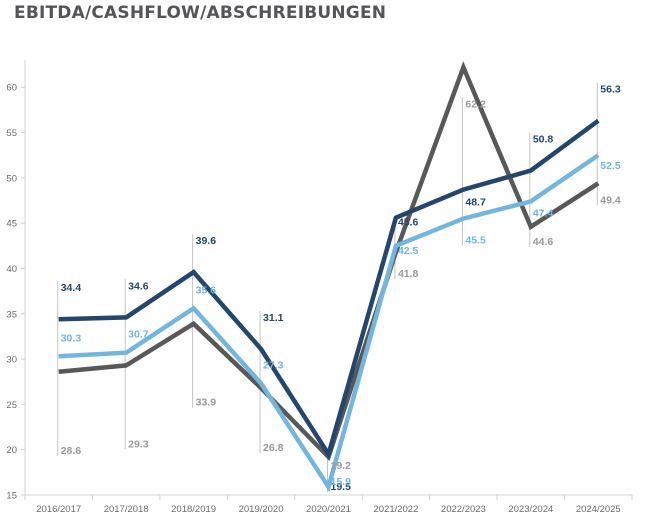  Describe the element at coordinates (273, 366) in the screenshot. I see `data-label-series-2: 27.3` at that location.